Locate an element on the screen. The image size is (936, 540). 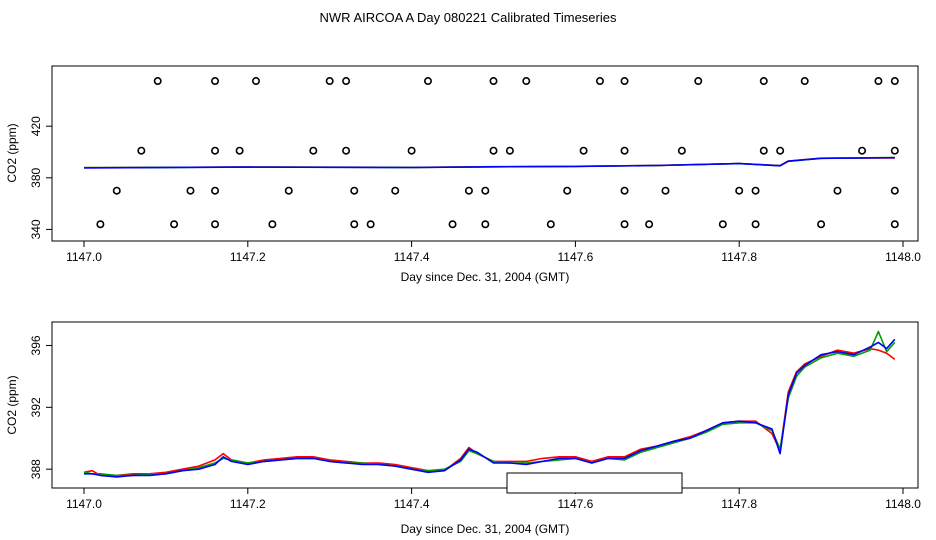
bottom-y-axis-label: CO2 (ppm) is located at coordinates (12, 404).